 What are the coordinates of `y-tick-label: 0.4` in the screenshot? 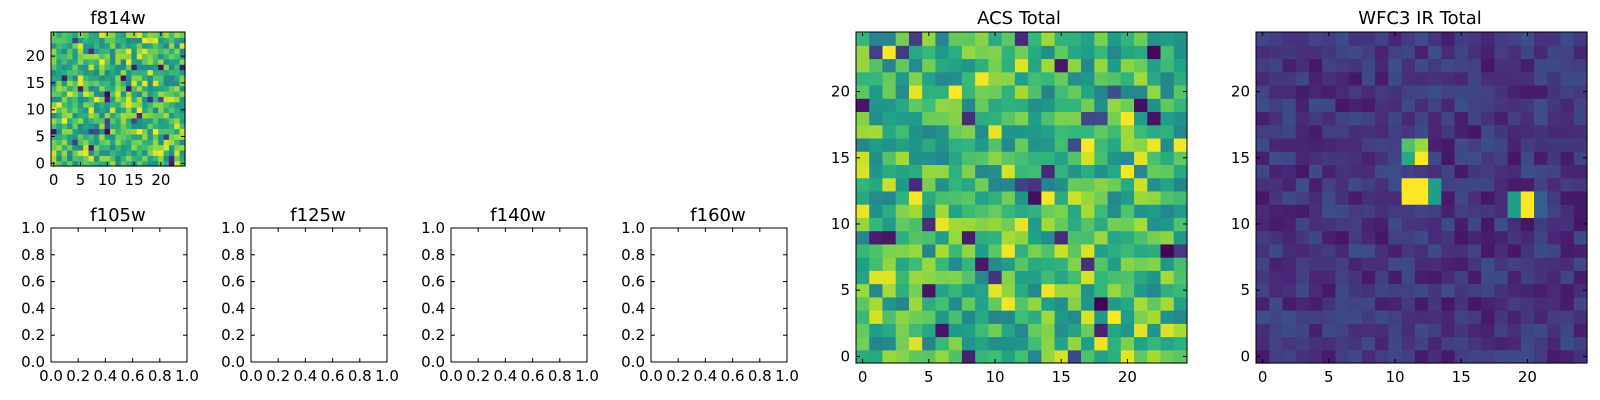 It's located at (433, 308).